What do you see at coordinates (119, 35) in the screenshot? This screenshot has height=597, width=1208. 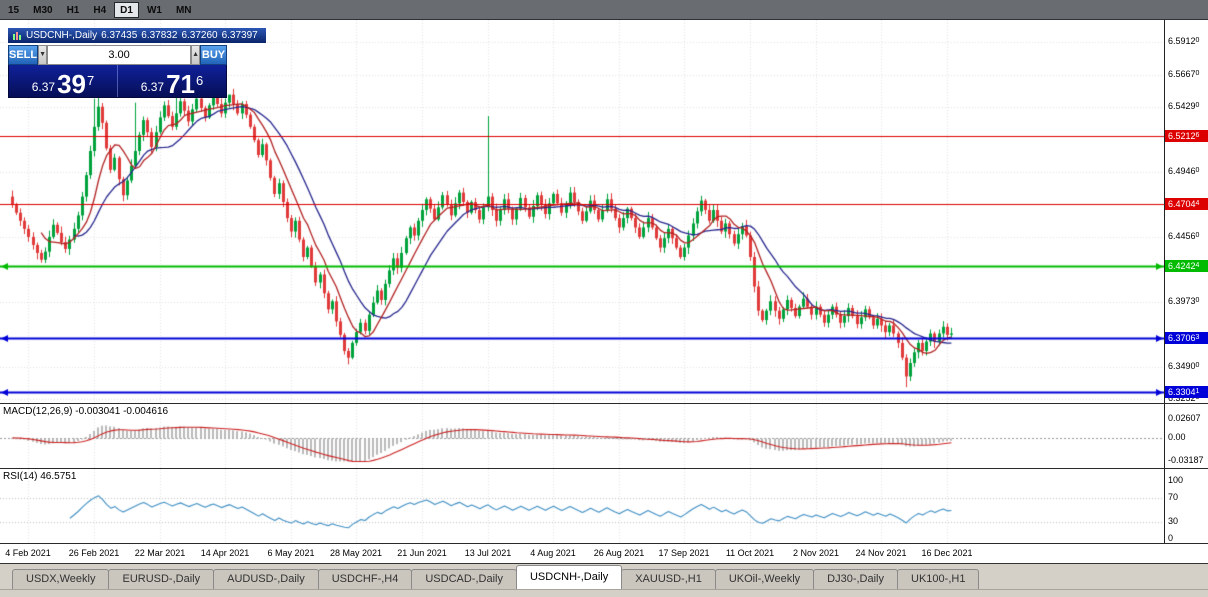 I see `chart-title-open: 6.37435` at bounding box center [119, 35].